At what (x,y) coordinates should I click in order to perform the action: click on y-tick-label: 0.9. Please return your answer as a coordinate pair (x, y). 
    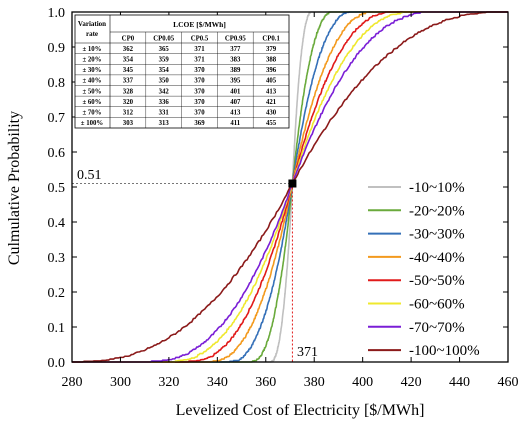
    Looking at the image, I should click on (57, 48).